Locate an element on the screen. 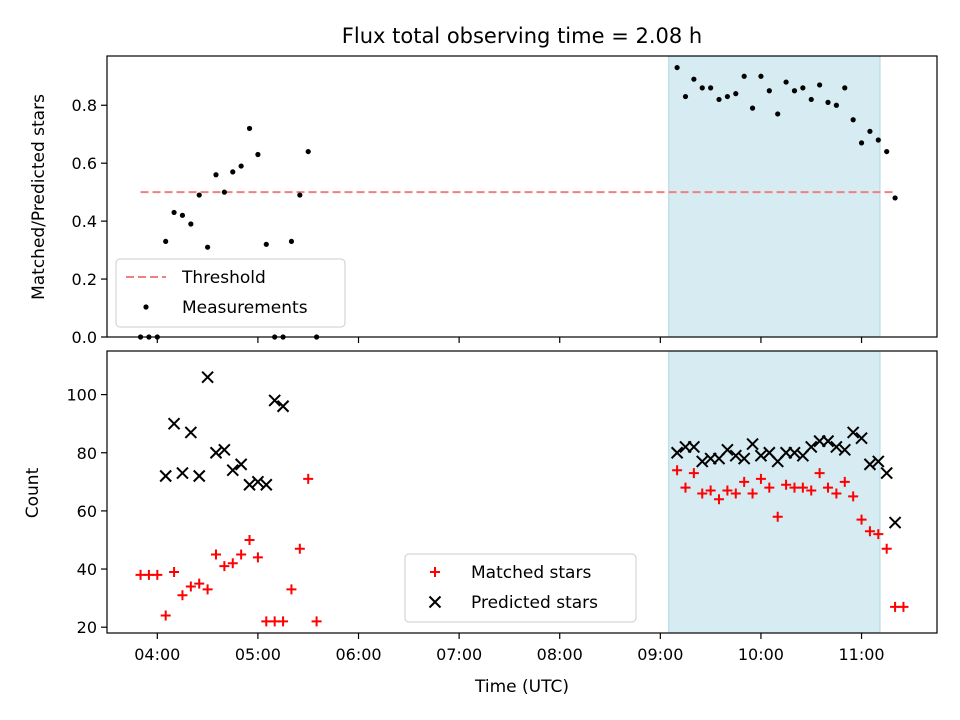  bottom-y-tick-label: 80 is located at coordinates (87, 453).